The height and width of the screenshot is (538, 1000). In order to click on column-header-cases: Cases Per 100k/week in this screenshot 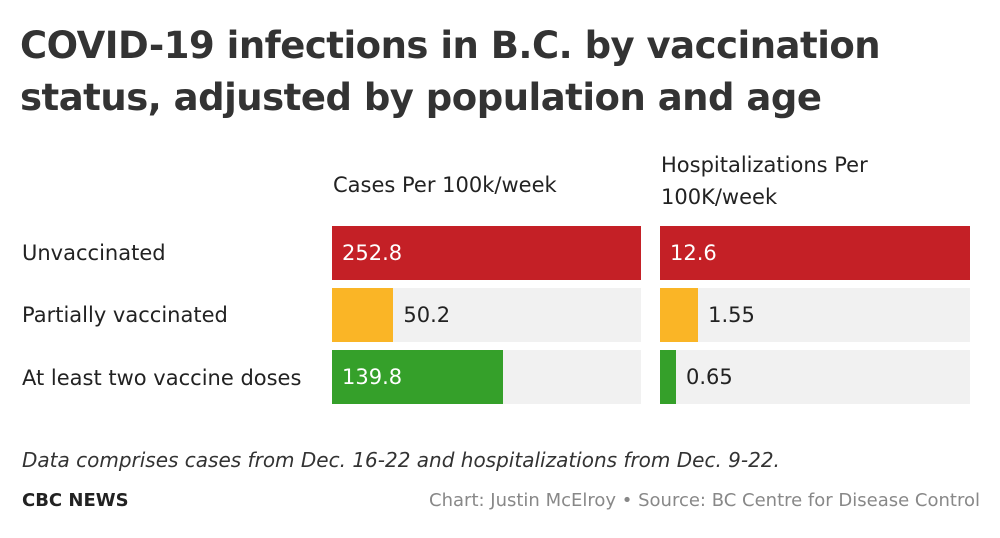, I will do `click(445, 185)`.